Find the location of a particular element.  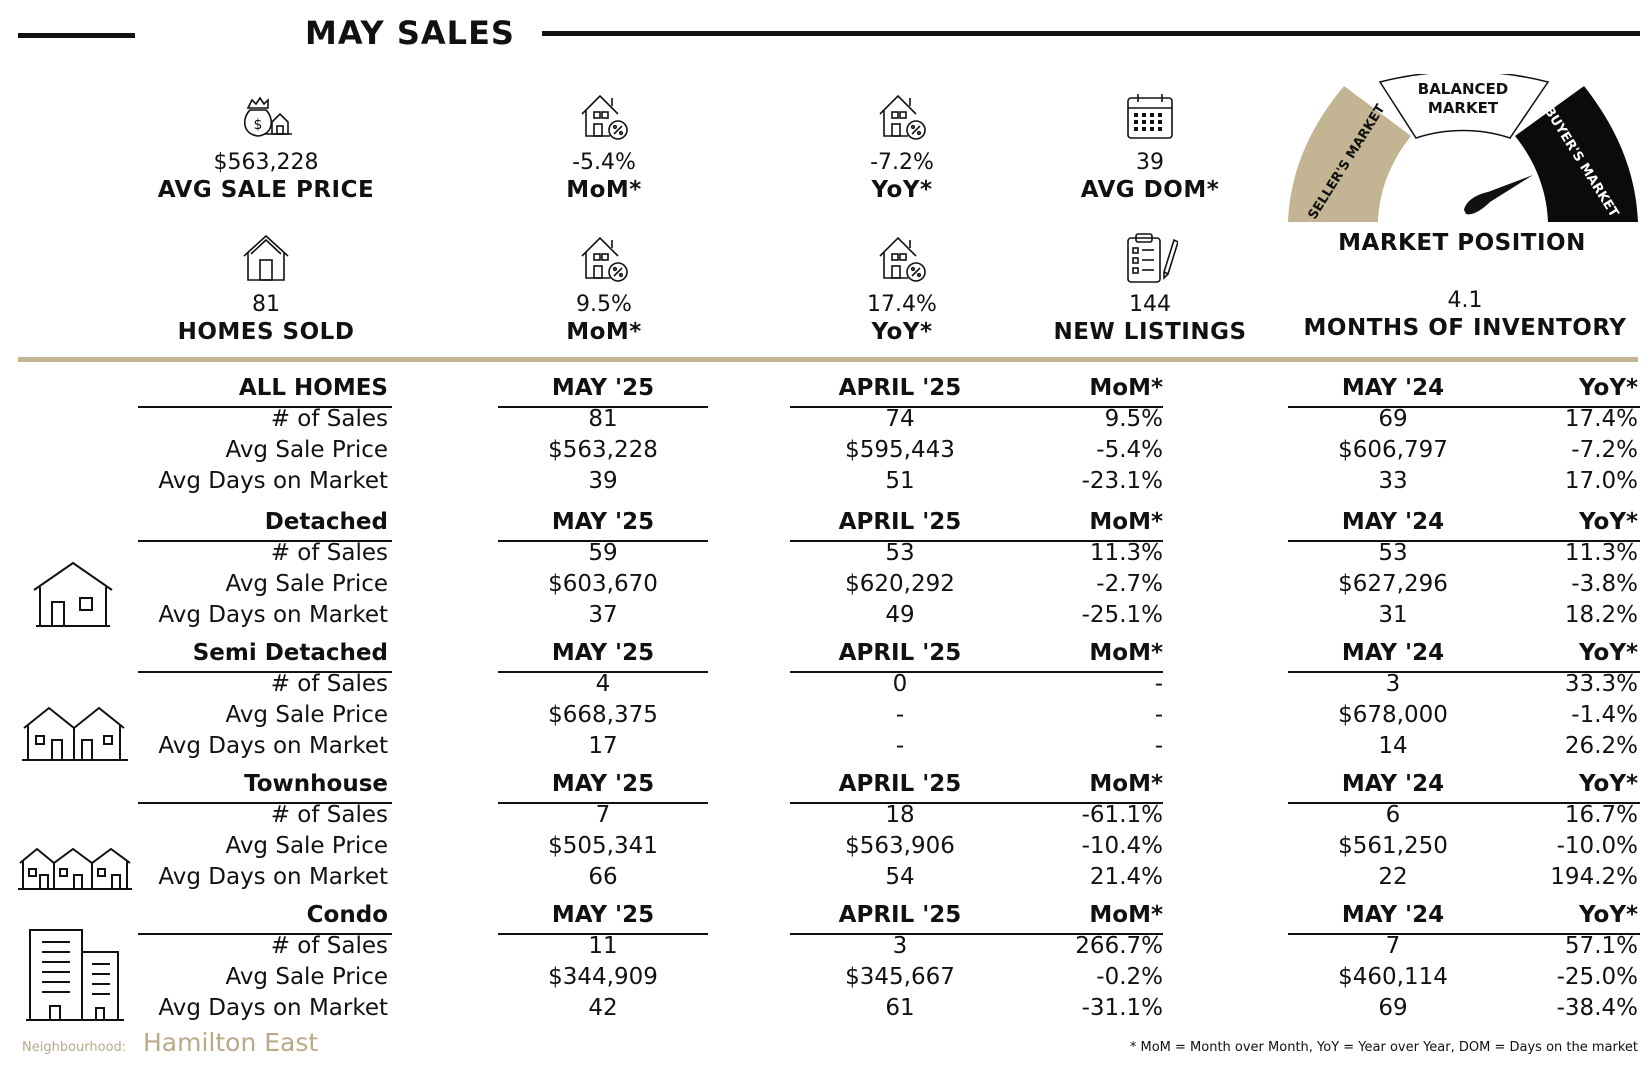

kpi-avg-sale-price: $ $563,228 AVG SALE PRICE is located at coordinates (266, 145).